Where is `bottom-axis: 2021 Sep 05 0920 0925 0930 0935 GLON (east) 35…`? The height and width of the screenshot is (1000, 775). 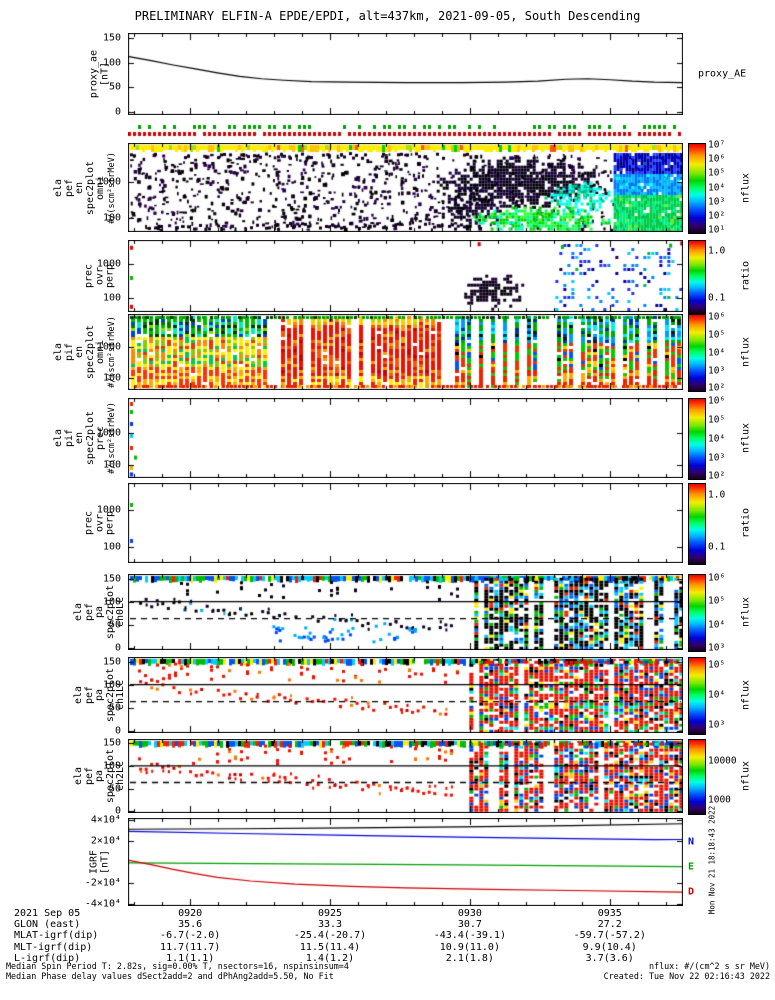
bottom-axis: 2021 Sep 05 0920 0925 0930 0935 GLON (east) 35… is located at coordinates (387, 936).